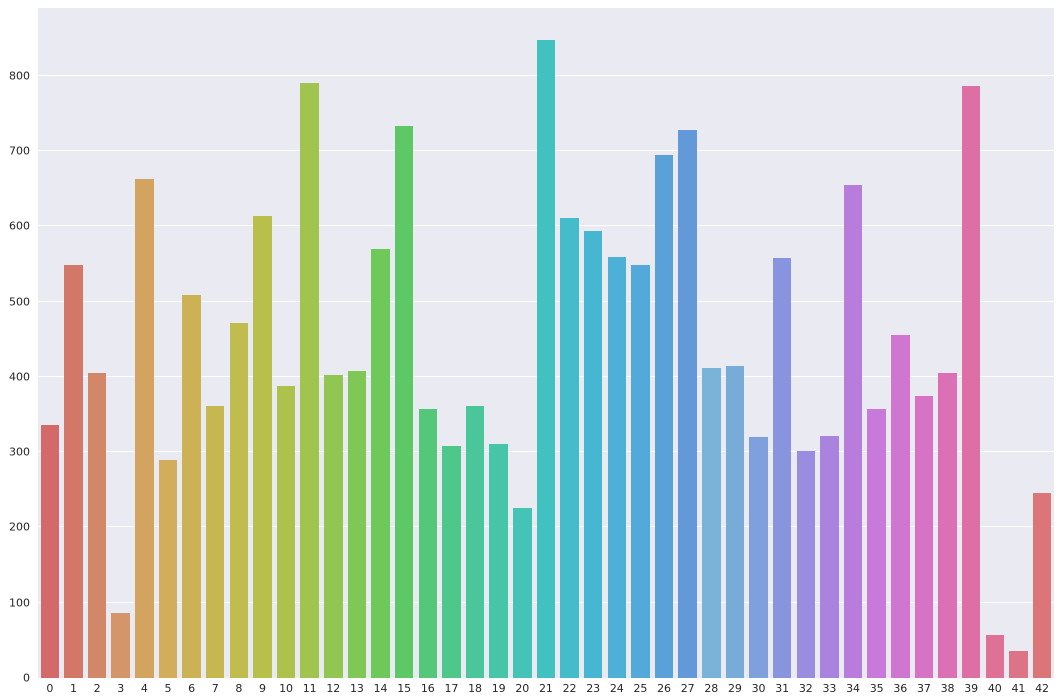 The width and height of the screenshot is (1060, 698). Describe the element at coordinates (427, 688) in the screenshot. I see `x-tick-label: 16` at that location.